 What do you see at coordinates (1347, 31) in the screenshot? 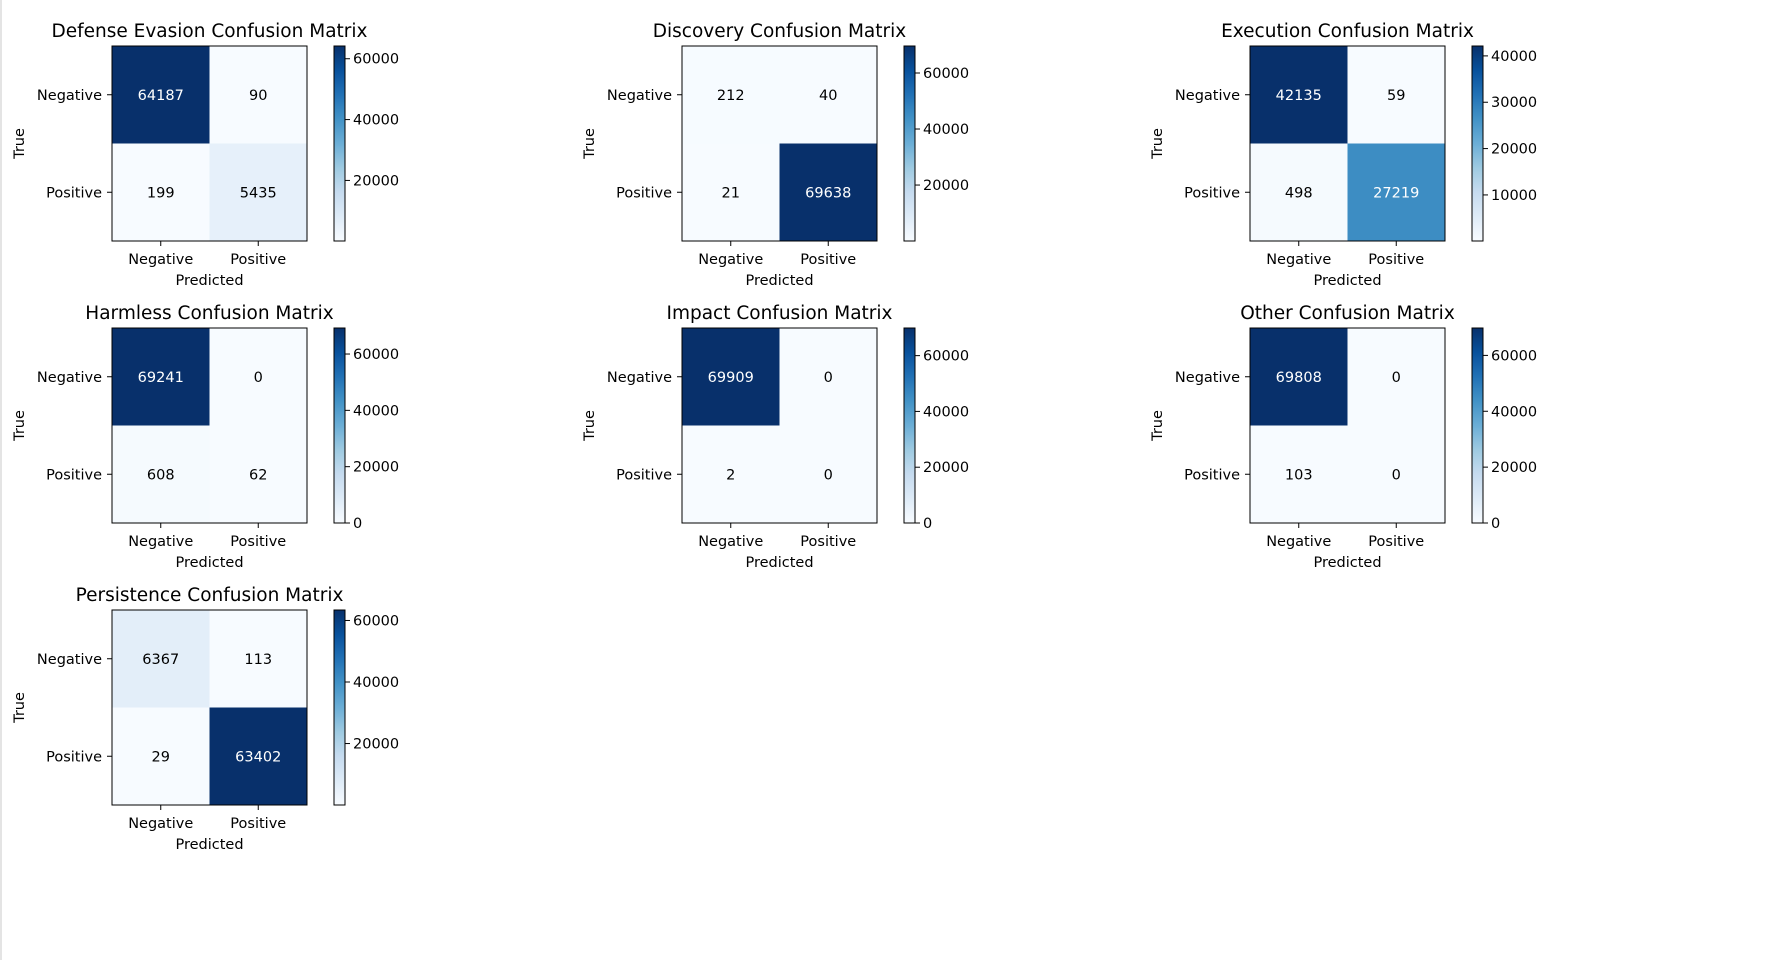
I see `chart-title: Execution Confusion Matrix` at bounding box center [1347, 31].